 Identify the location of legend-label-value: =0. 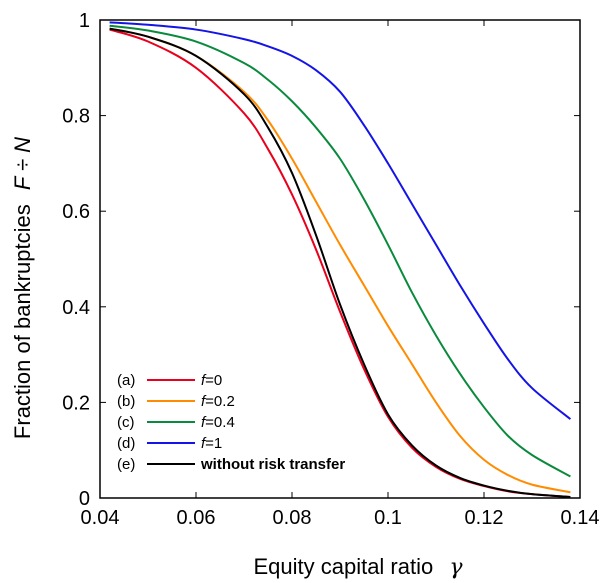
(213, 380).